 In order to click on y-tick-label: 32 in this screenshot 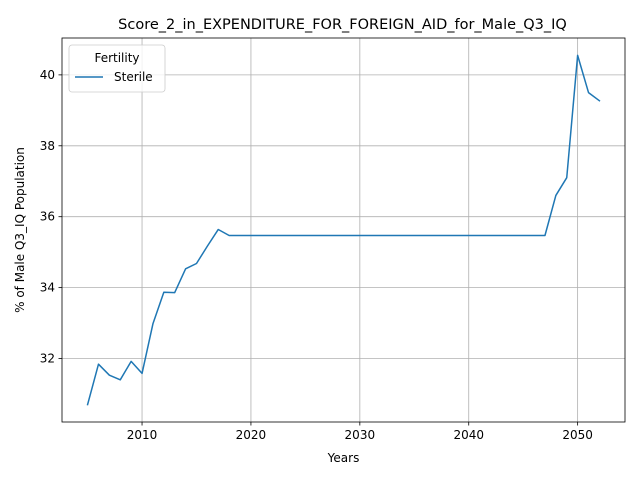, I will do `click(47, 359)`.